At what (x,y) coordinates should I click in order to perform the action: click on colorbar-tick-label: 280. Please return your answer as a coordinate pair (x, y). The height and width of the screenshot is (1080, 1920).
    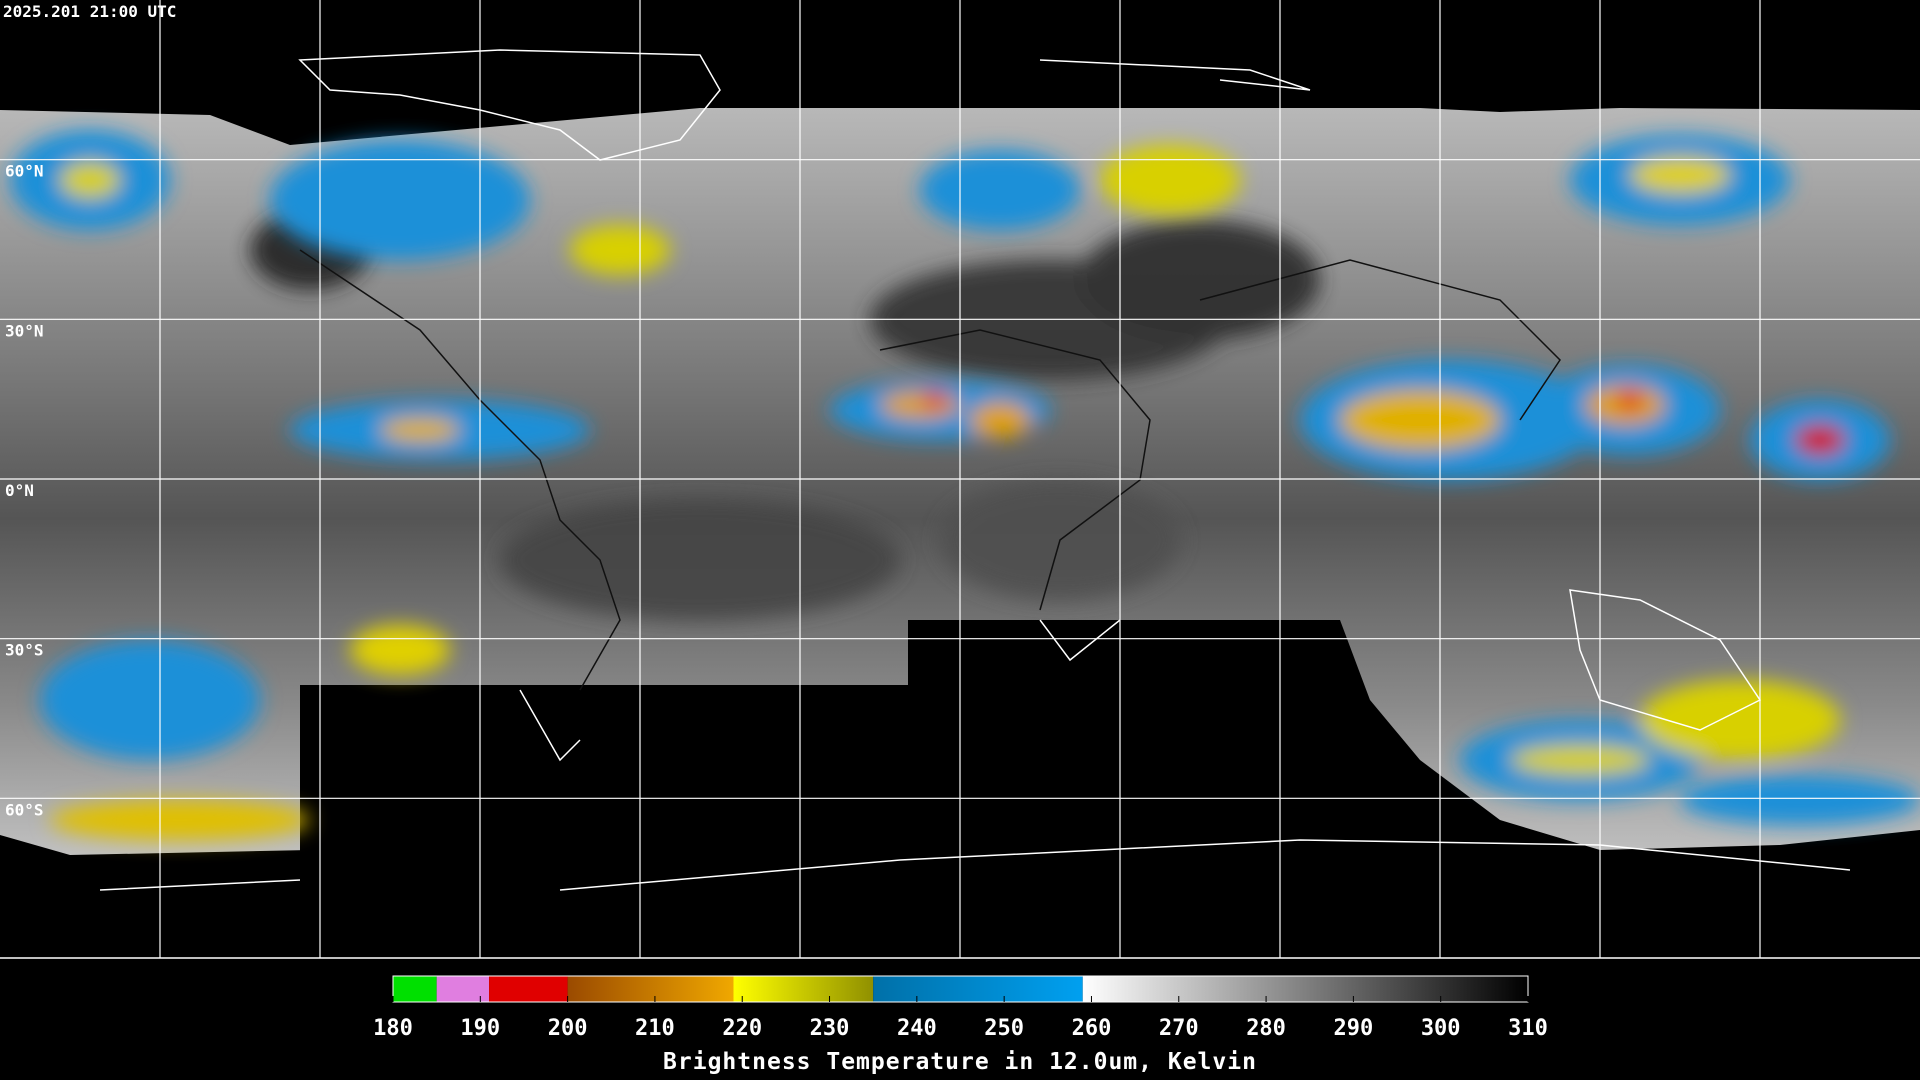
    Looking at the image, I should click on (1266, 1028).